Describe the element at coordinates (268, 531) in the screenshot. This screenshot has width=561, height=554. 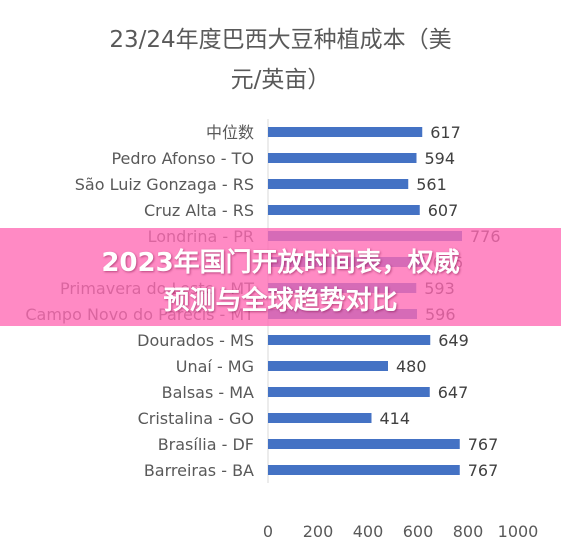
I see `x-tick-label-0: 0` at that location.